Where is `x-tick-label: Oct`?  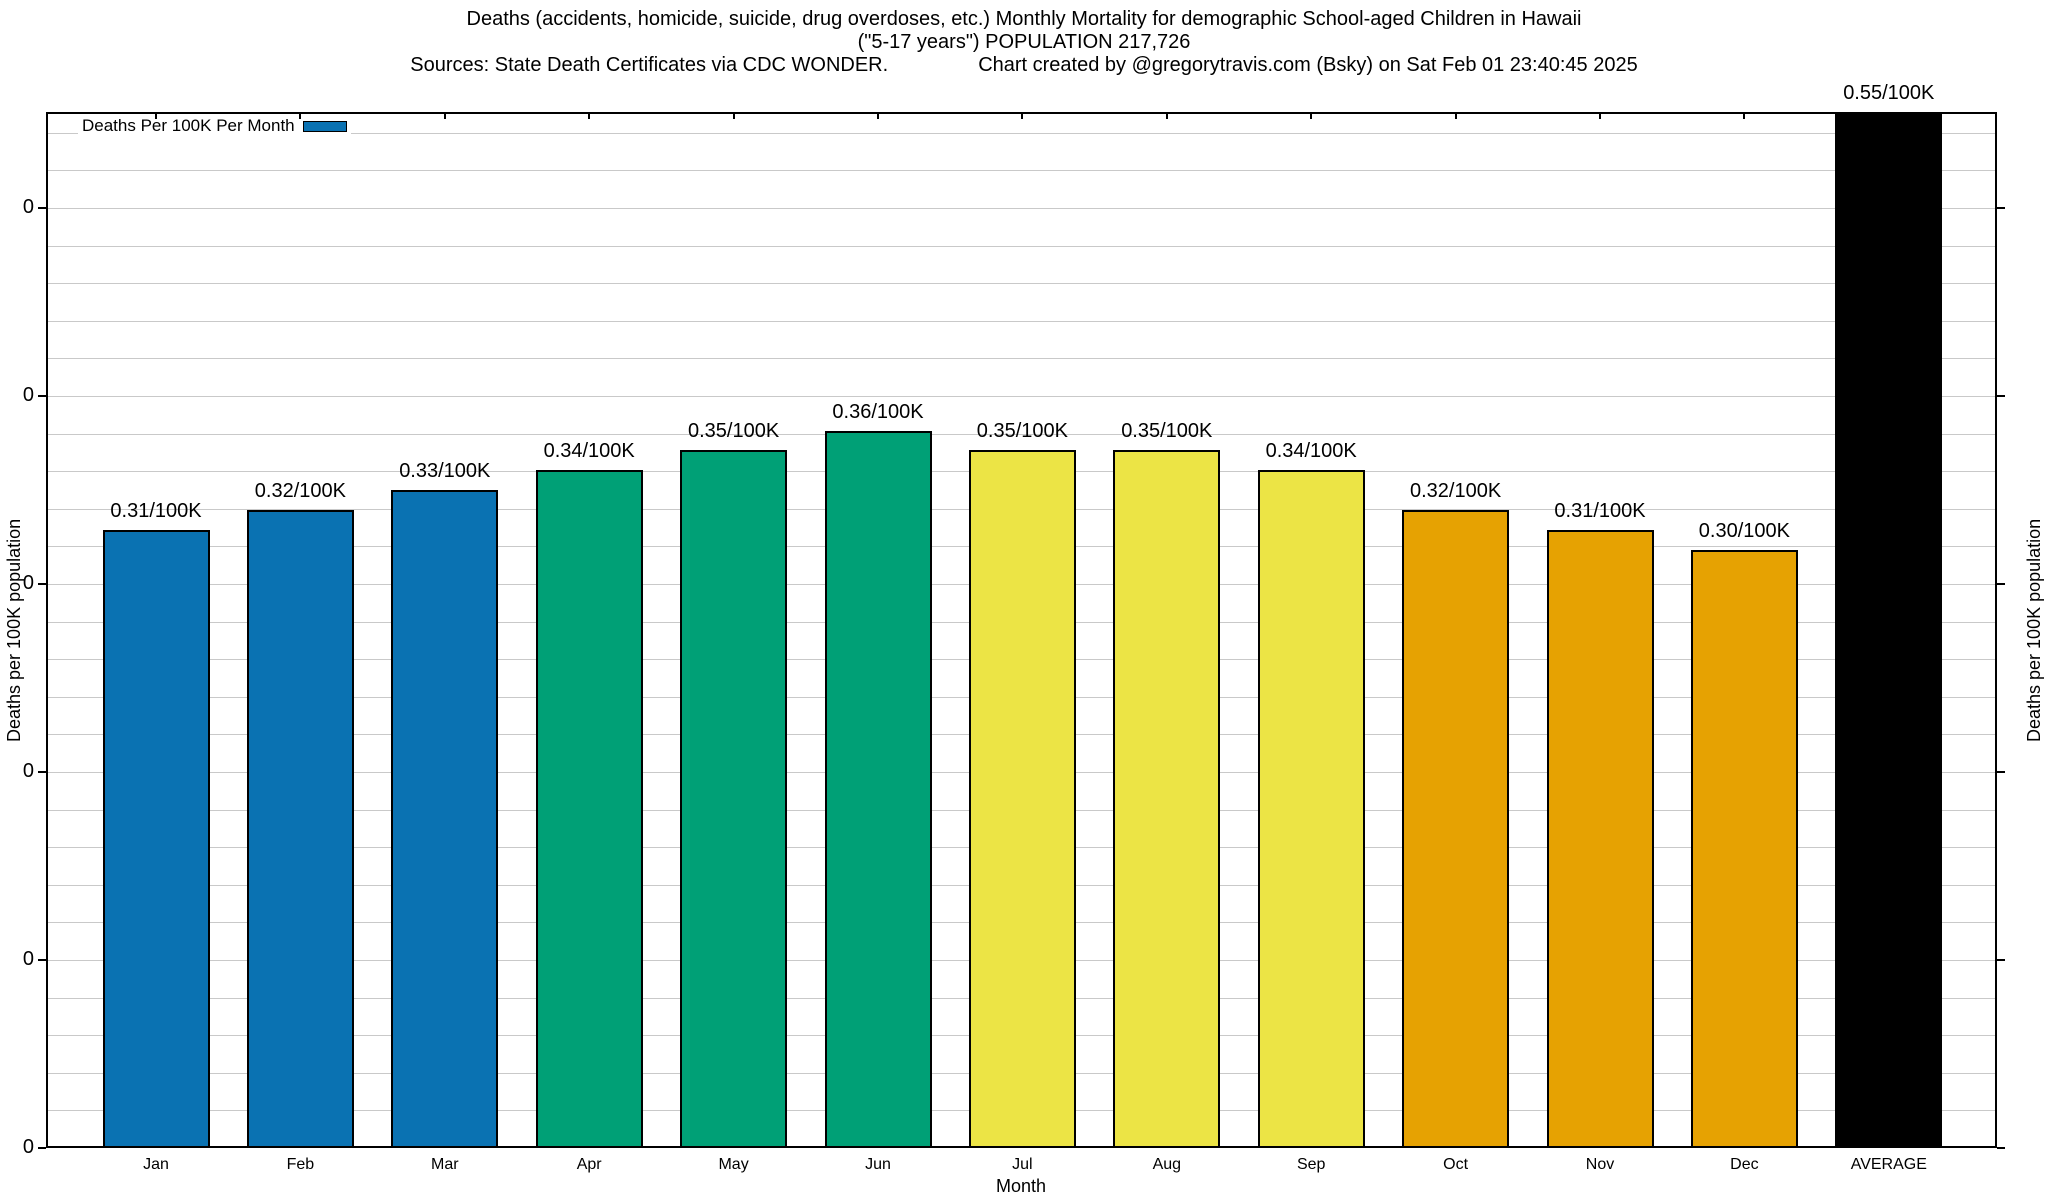
x-tick-label: Oct is located at coordinates (1456, 1164).